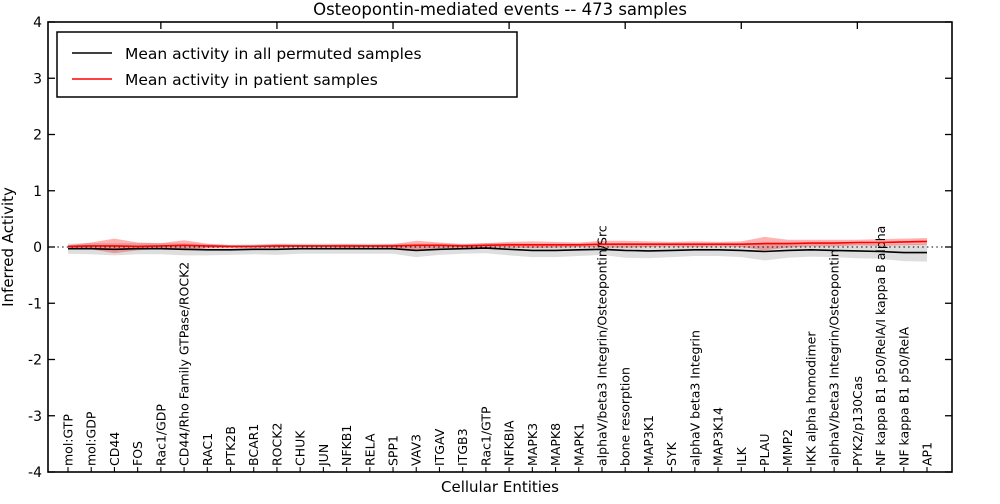  I want to click on x-tick-label: MAP3K1, so click(648, 440).